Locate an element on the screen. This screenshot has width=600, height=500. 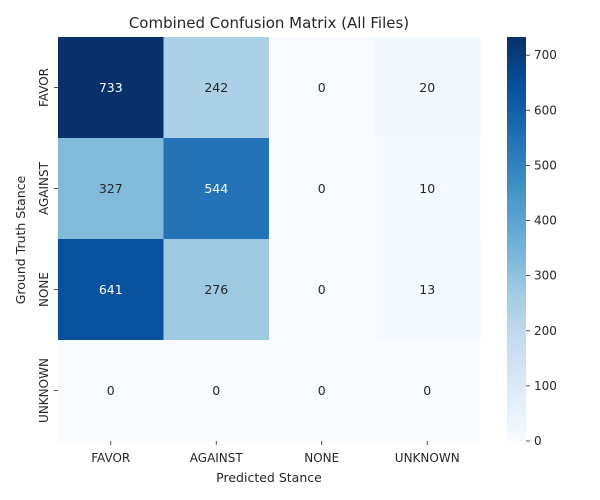
heatmap-cell-against-unknown is located at coordinates (427, 189).